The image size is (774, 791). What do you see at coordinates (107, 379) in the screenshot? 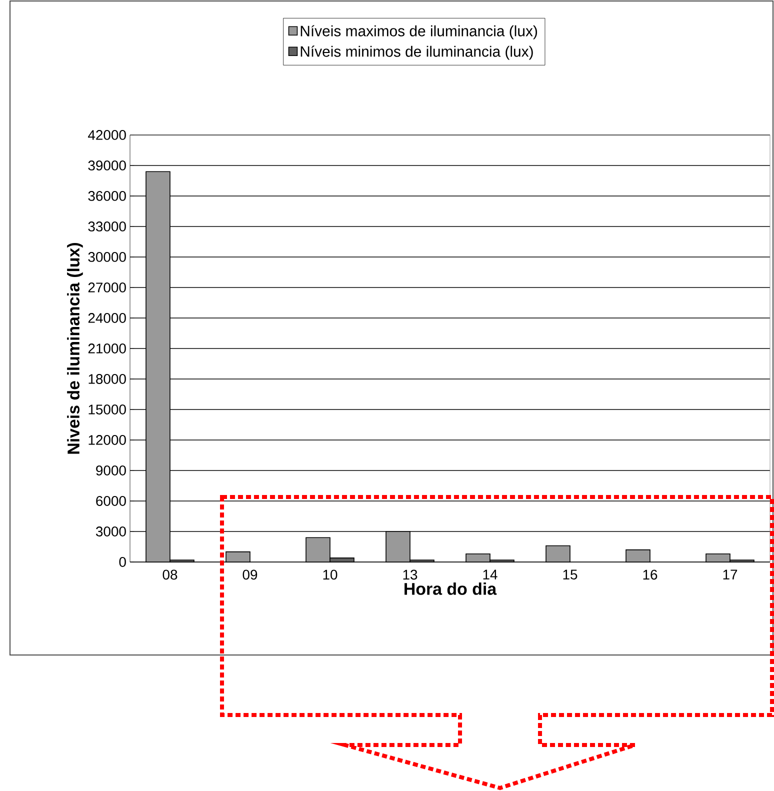
I see `y-tick-label: 18000` at bounding box center [107, 379].